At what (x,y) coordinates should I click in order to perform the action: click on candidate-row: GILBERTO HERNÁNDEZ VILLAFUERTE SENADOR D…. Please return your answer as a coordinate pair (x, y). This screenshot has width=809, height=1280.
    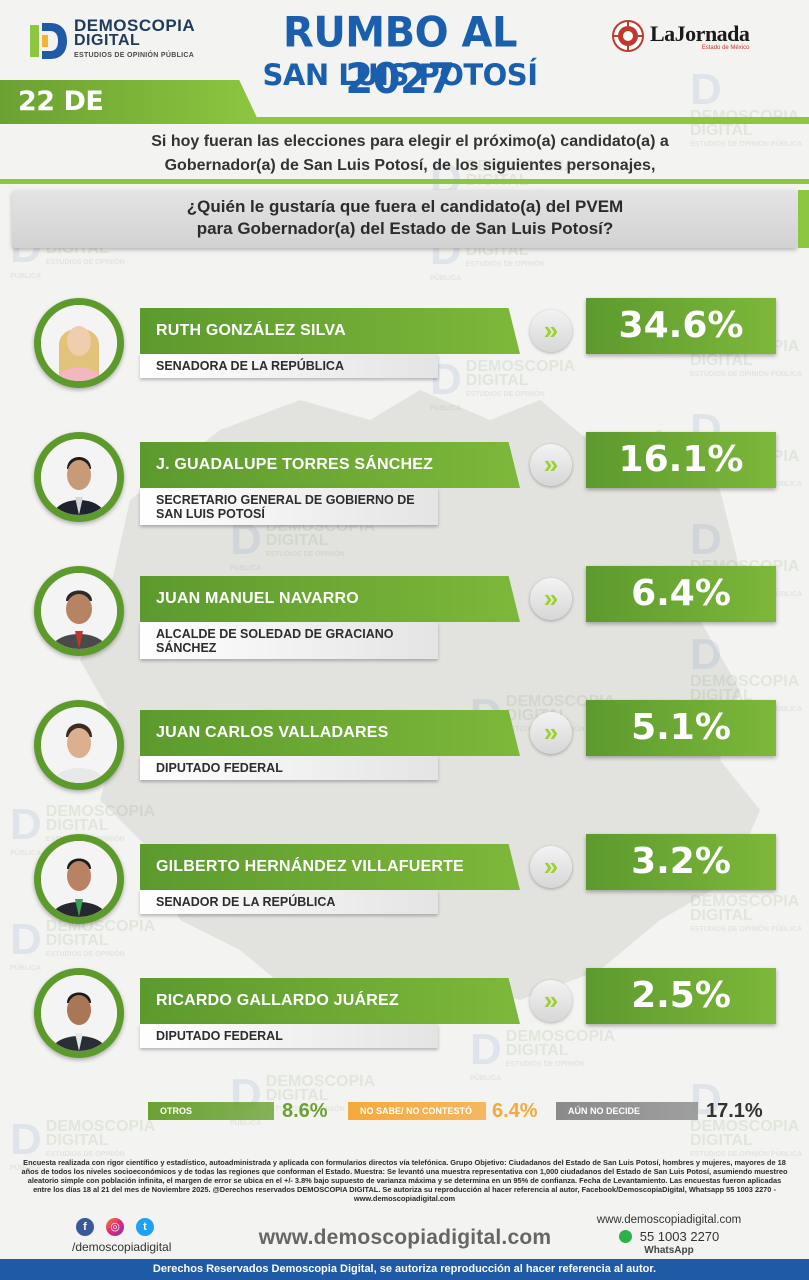
    Looking at the image, I should click on (404, 889).